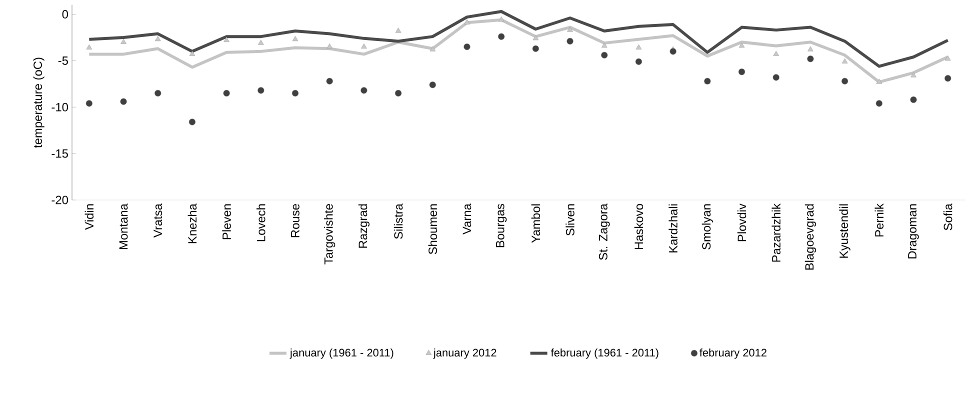 The width and height of the screenshot is (972, 409). I want to click on y-tick-label: -5, so click(63, 60).